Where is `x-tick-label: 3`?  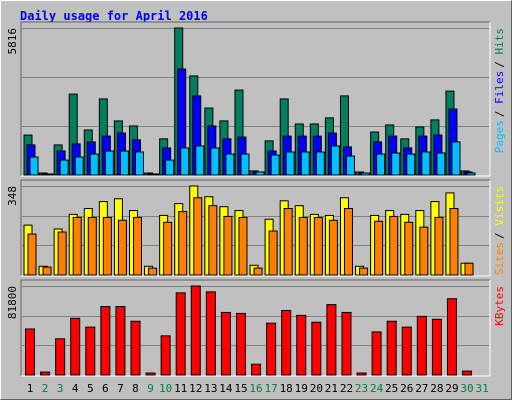 x-tick-label: 3 is located at coordinates (60, 388).